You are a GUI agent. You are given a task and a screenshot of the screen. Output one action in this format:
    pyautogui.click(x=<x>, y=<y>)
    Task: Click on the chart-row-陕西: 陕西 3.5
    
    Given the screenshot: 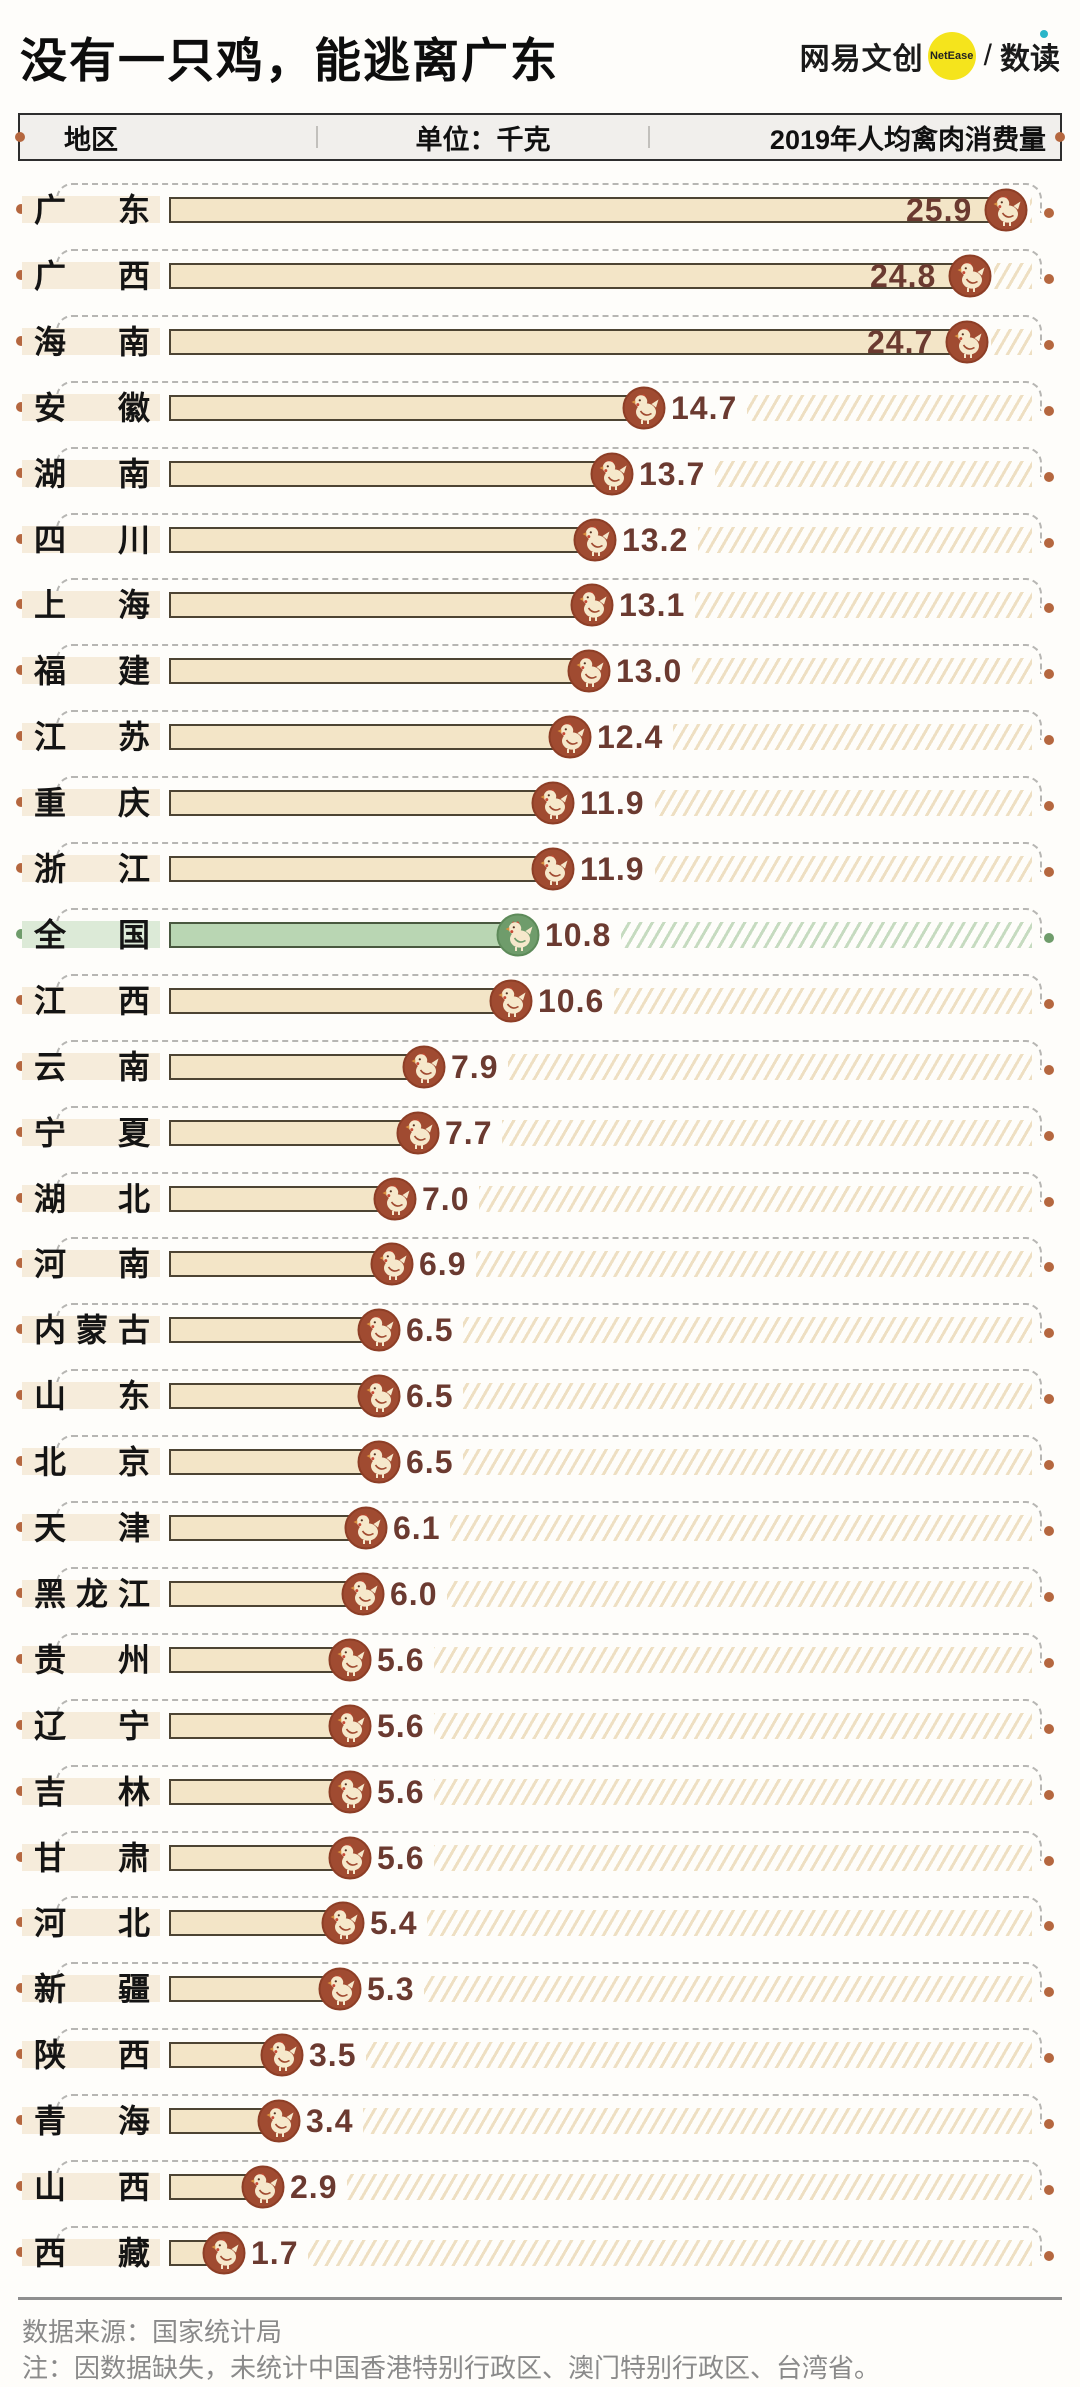 What is the action you would take?
    pyautogui.click(x=540, y=2050)
    